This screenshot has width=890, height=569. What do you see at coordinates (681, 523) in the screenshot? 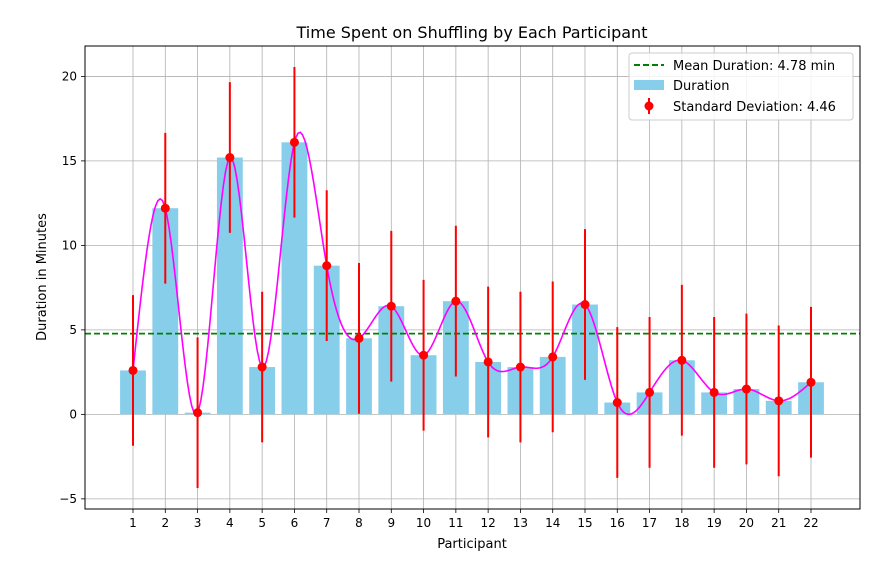
I see `x-tick-label: 18` at bounding box center [681, 523].